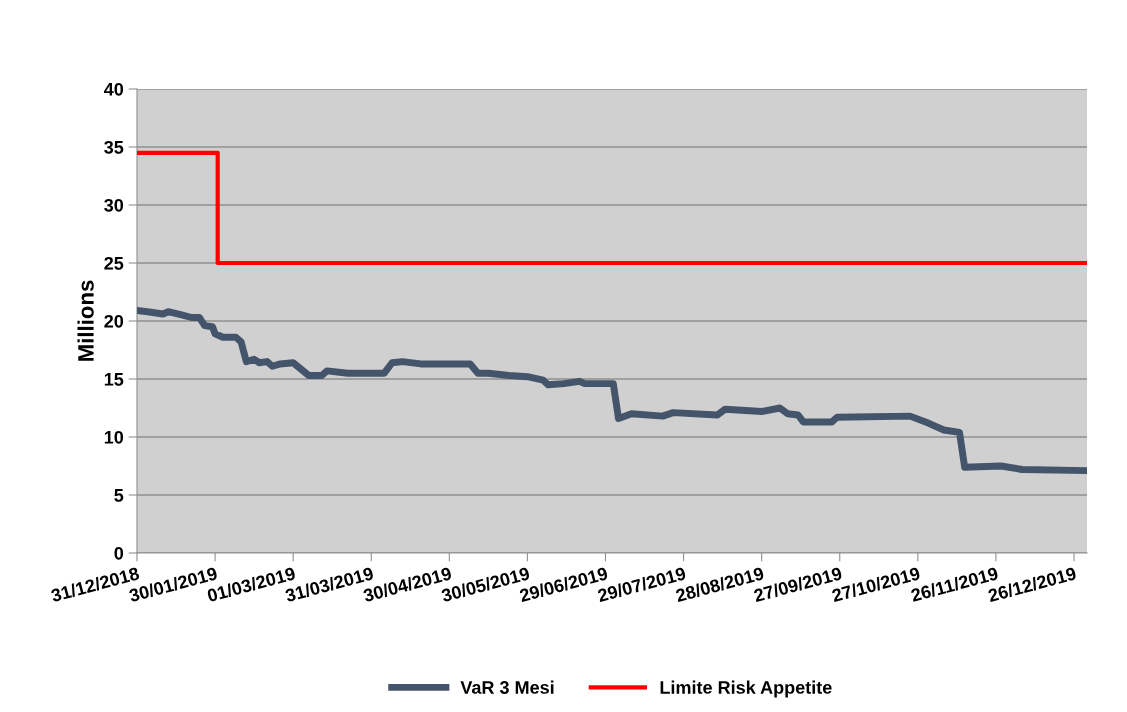 Image resolution: width=1127 pixels, height=712 pixels. What do you see at coordinates (114, 379) in the screenshot?
I see `y-tick-label: 15` at bounding box center [114, 379].